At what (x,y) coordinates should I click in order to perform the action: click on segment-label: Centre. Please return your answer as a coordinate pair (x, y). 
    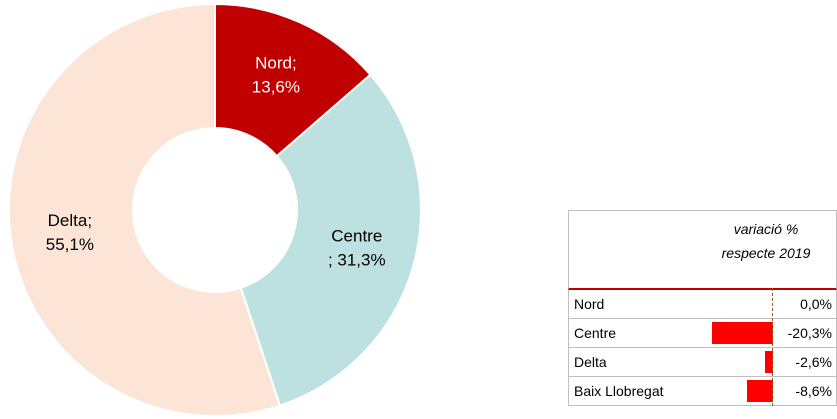
    Looking at the image, I should click on (356, 235).